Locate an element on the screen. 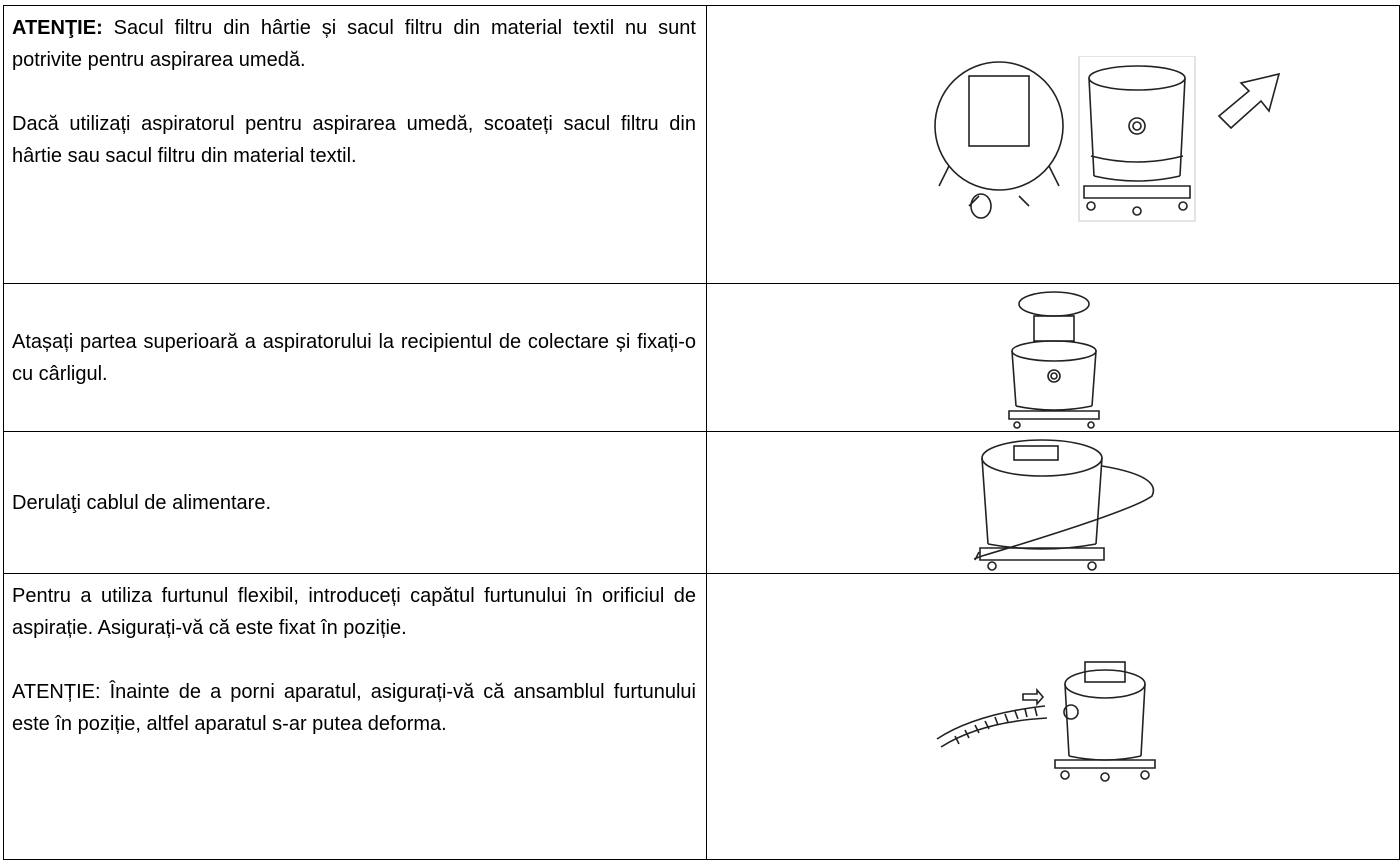  paragraph: Derulaţi cablul de alimentare. is located at coordinates (142, 502).